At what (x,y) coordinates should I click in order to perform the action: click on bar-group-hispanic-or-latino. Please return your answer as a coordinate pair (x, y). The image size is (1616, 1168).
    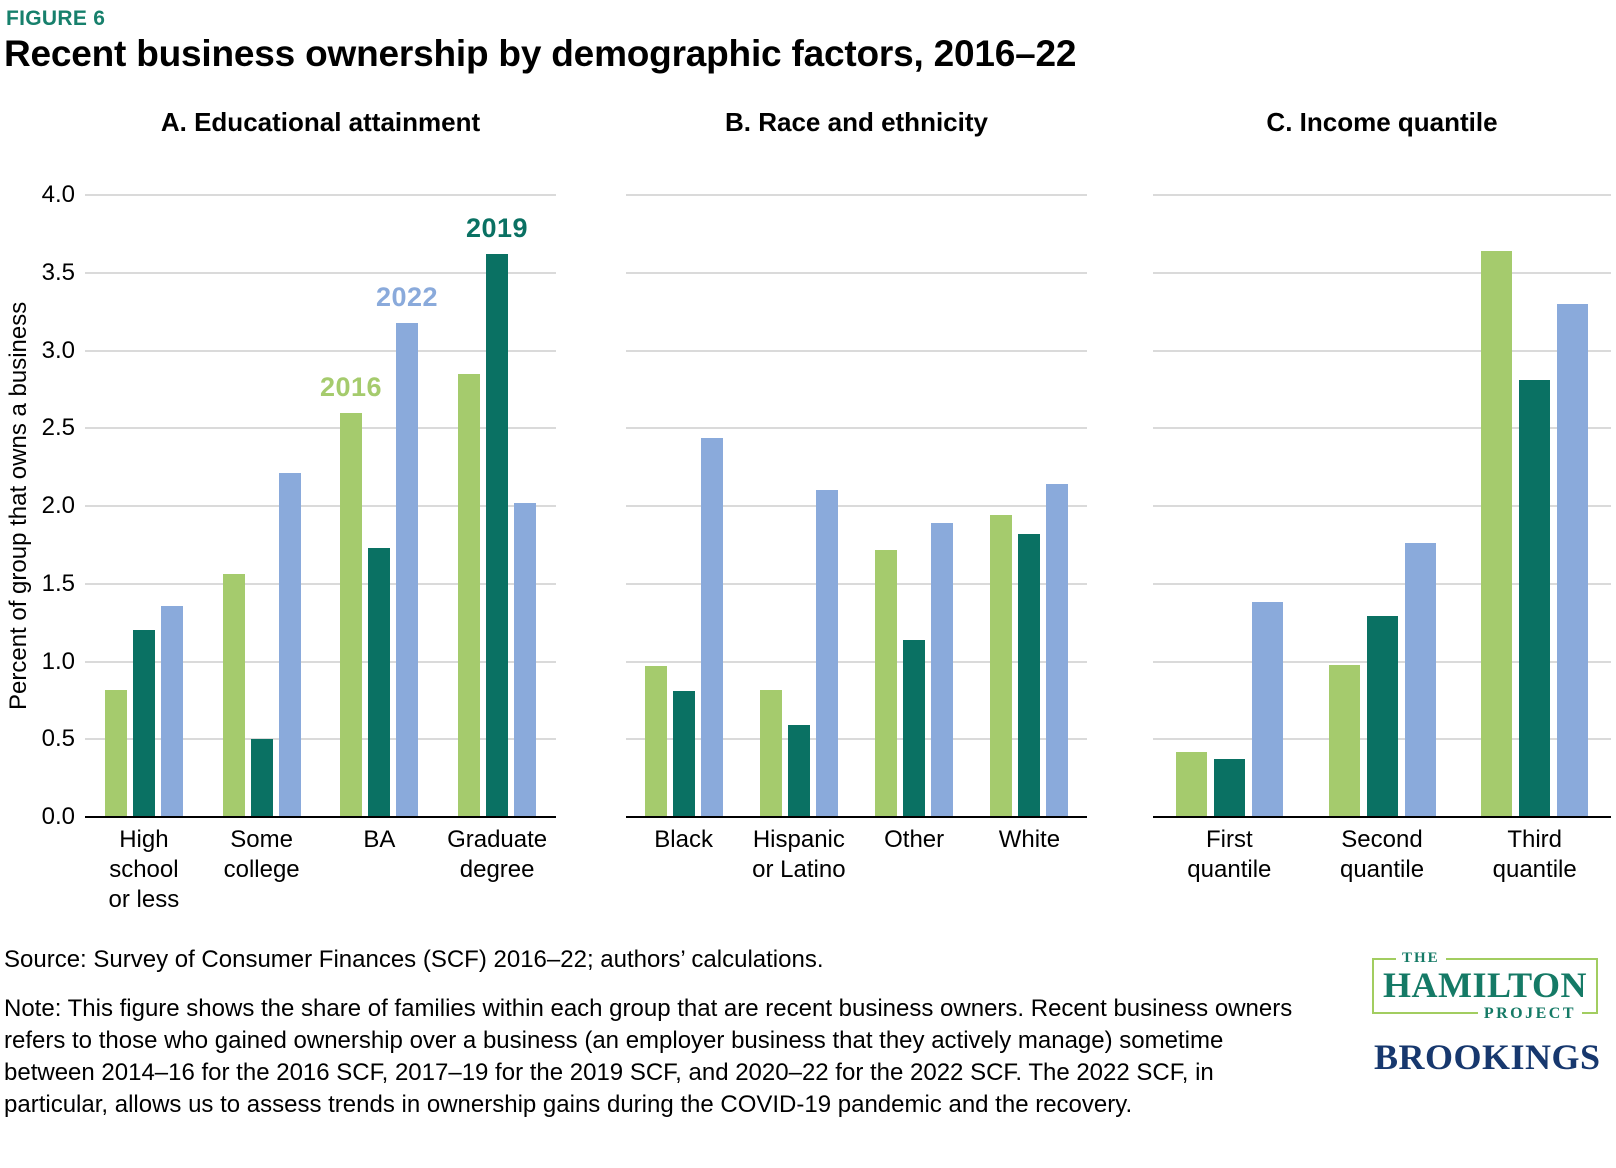
    Looking at the image, I should click on (798, 506).